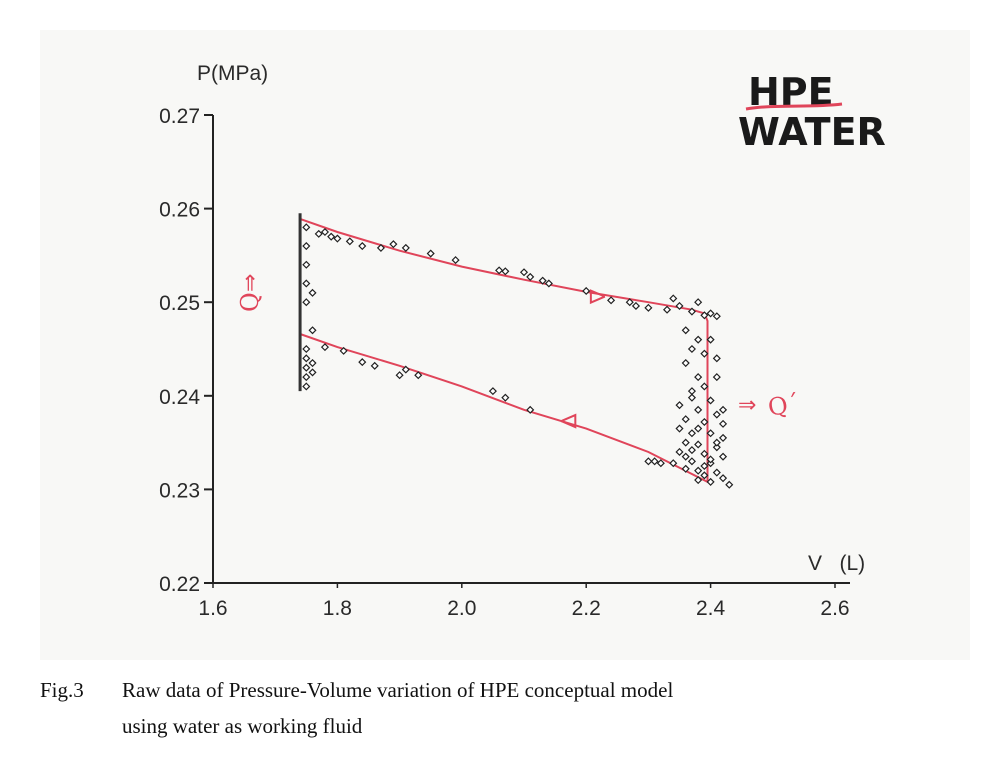 The width and height of the screenshot is (1000, 761). I want to click on heat-in-annotation: Q ⇒, so click(250, 293).